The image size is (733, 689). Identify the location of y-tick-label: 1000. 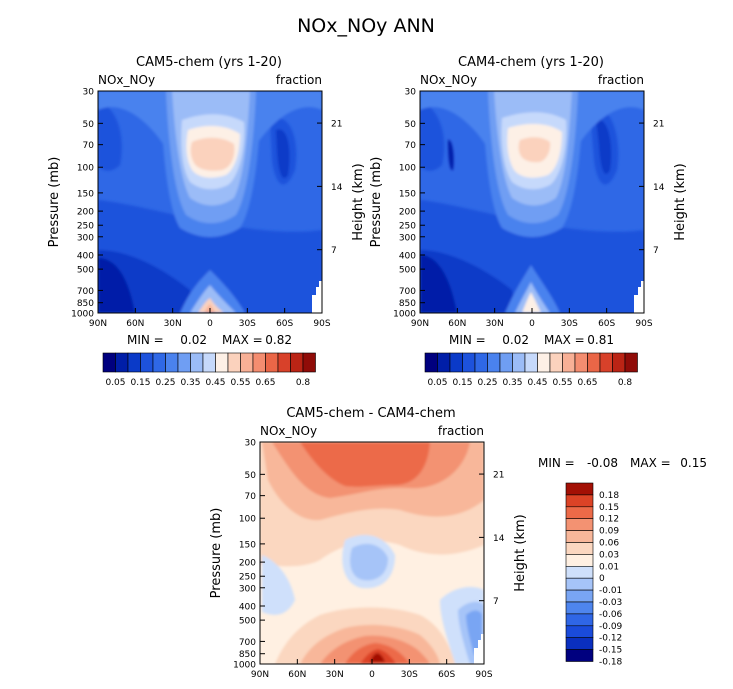
(404, 315).